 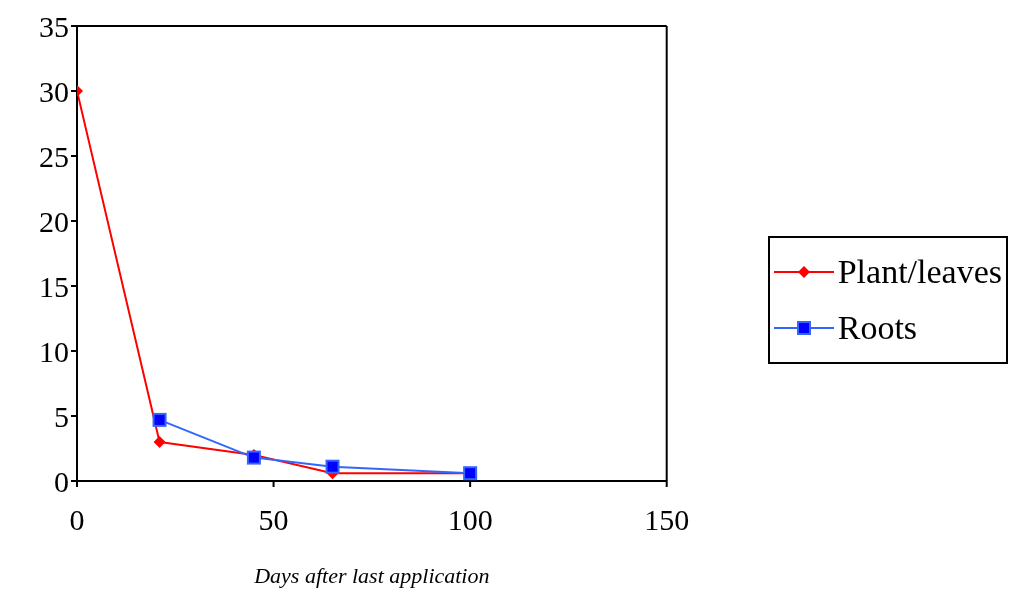 I want to click on legend-label: Roots, so click(x=877, y=327).